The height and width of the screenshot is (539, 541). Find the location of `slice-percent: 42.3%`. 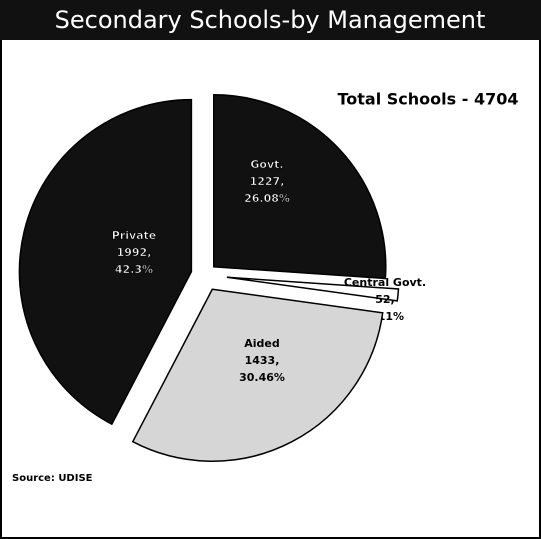

slice-percent: 42.3% is located at coordinates (134, 269).